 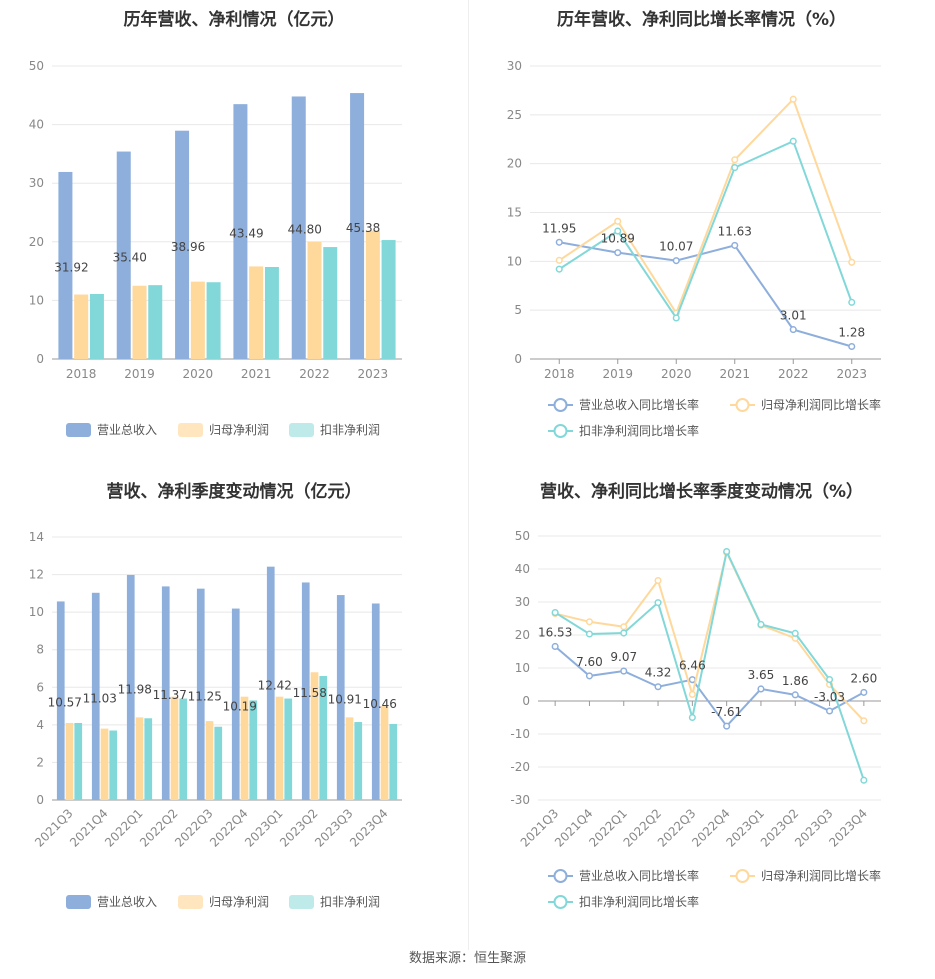 I want to click on data-label: 10.89, so click(x=618, y=239).